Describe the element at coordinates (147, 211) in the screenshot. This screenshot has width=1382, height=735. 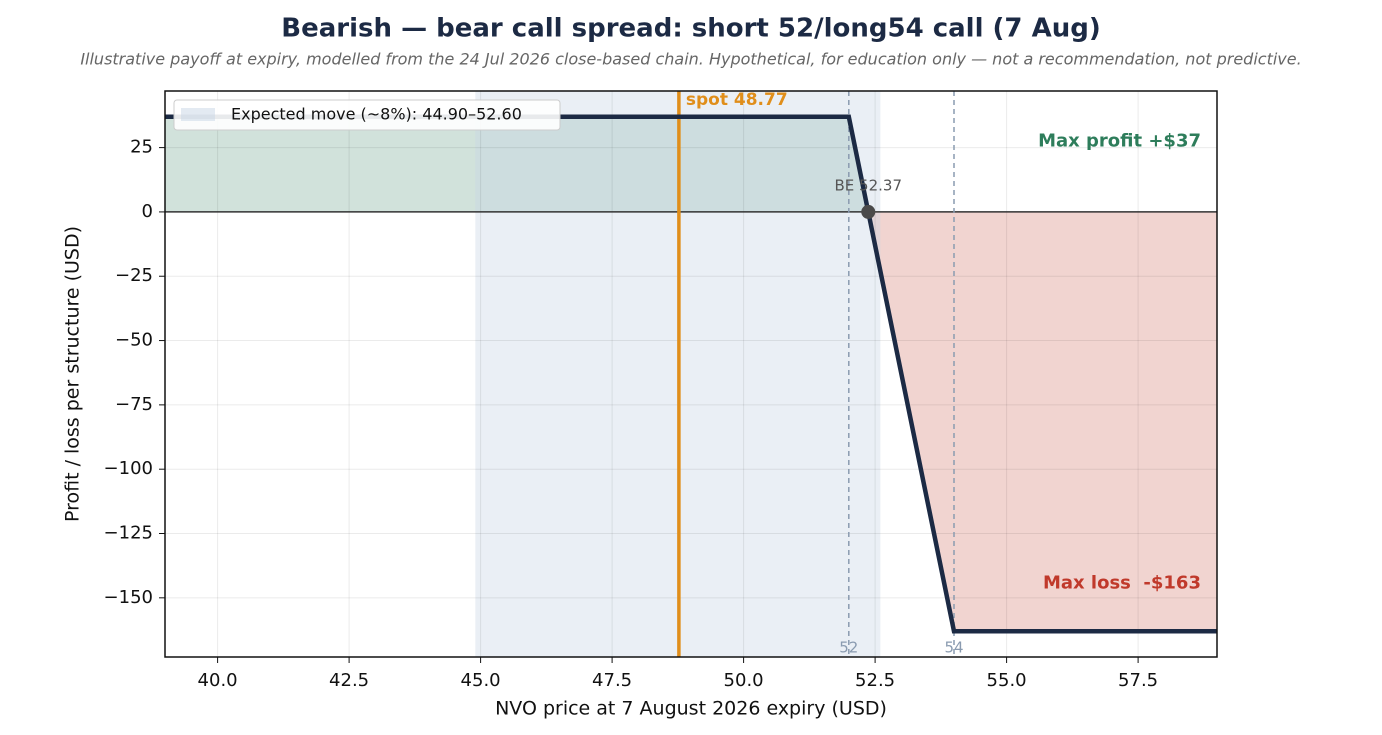
I see `y-tick-label: 0` at that location.